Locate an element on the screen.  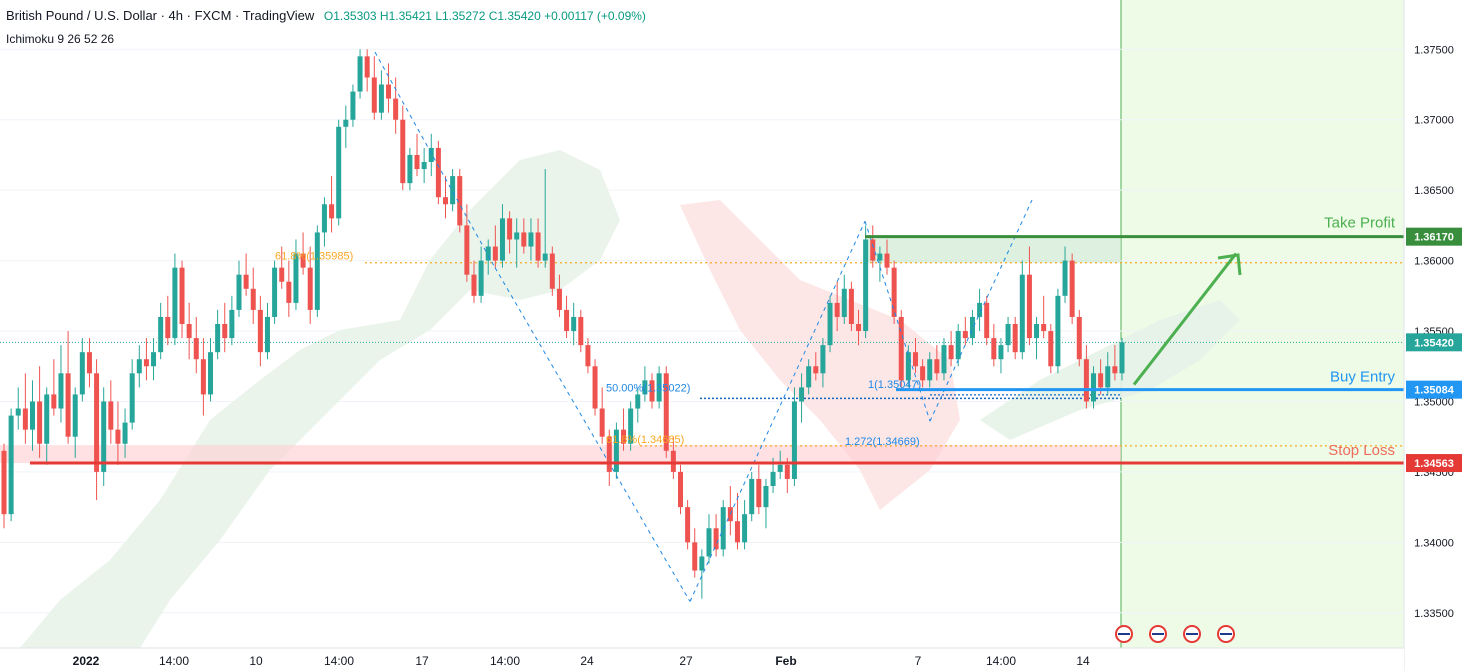
price-tag-label: 1.35420 is located at coordinates (1434, 343).